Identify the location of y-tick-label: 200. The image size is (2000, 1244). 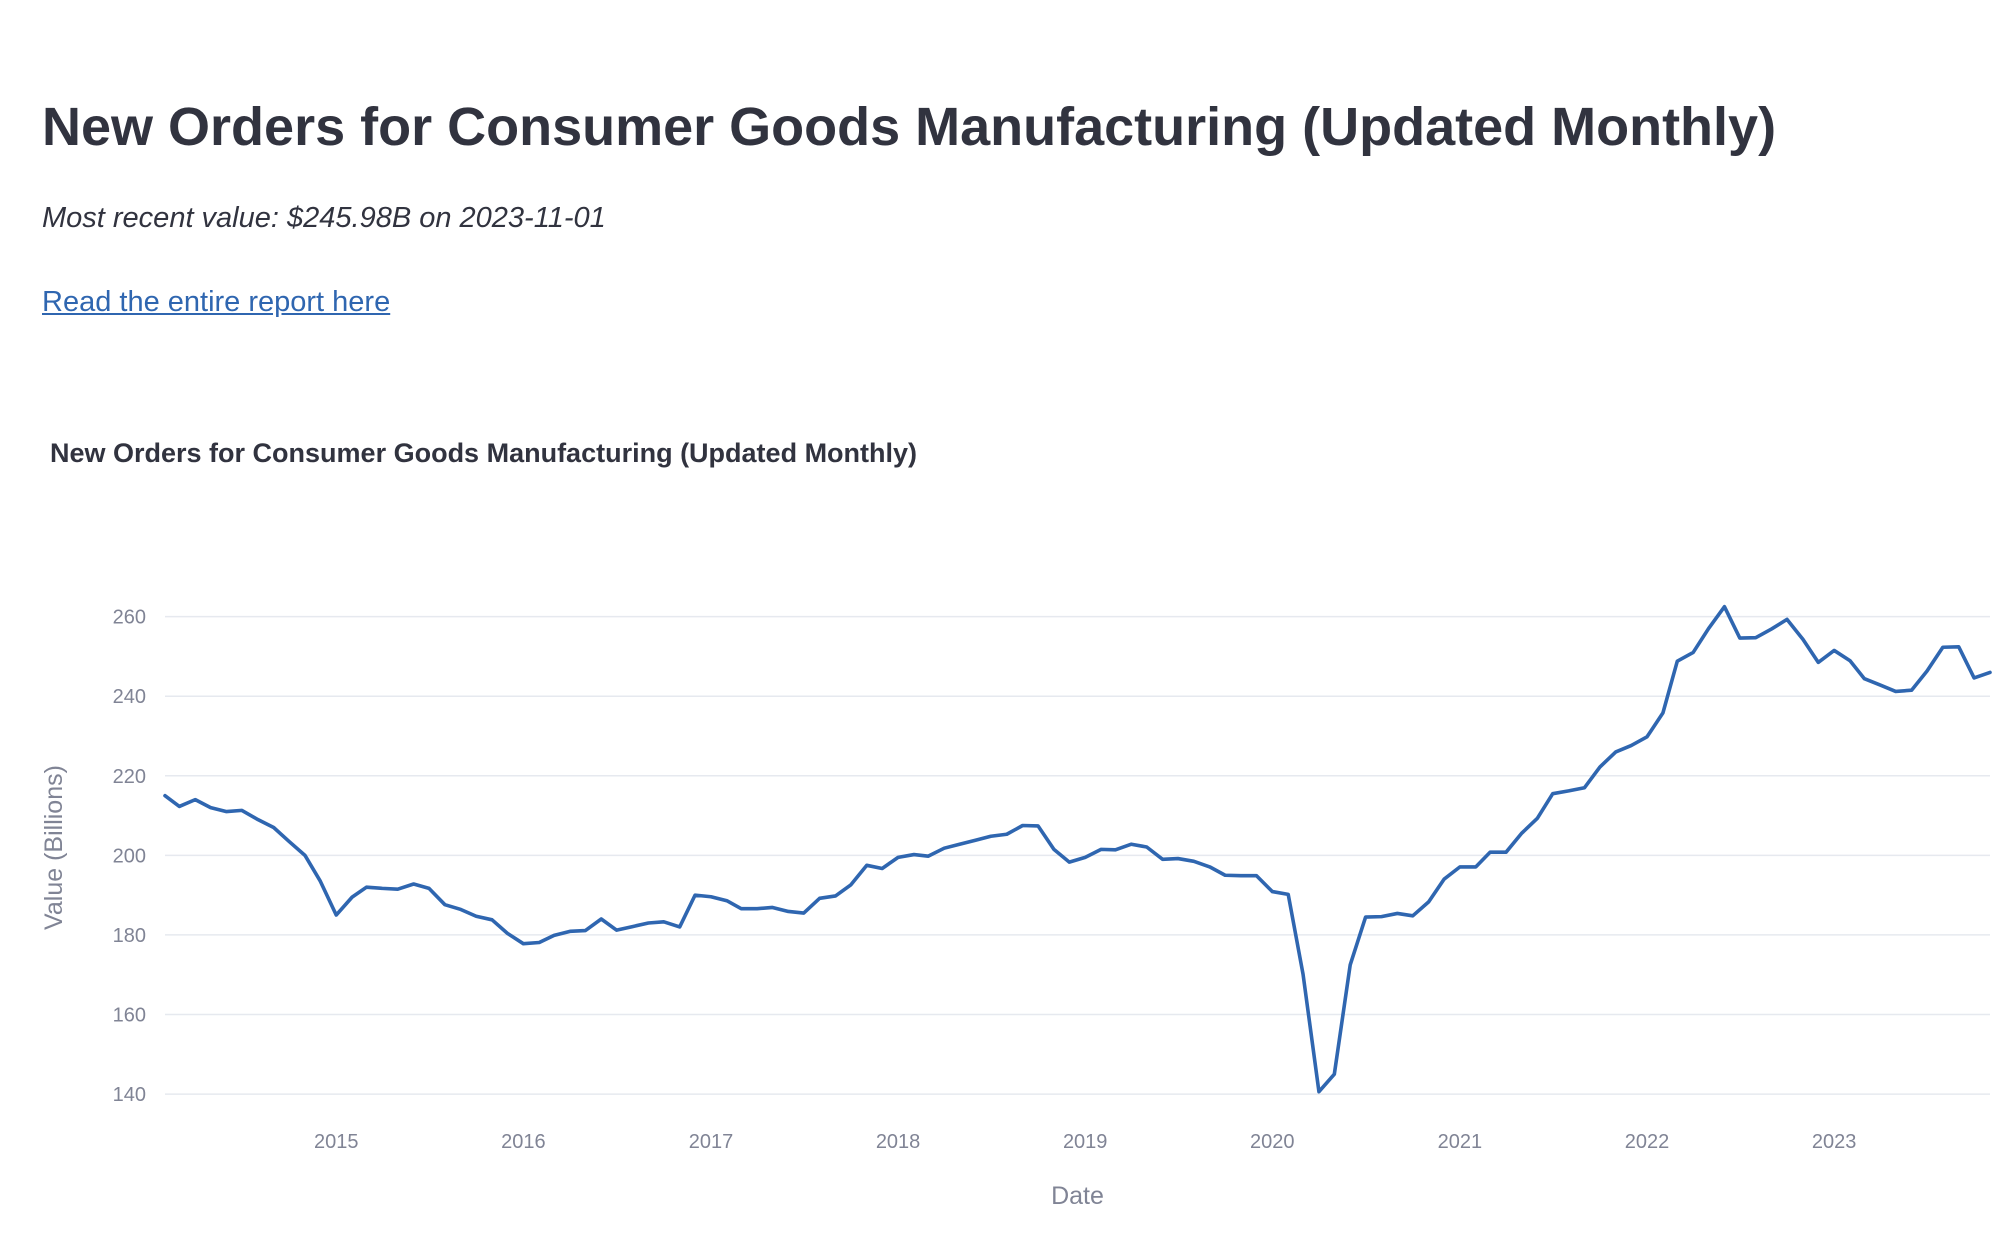
(129, 856).